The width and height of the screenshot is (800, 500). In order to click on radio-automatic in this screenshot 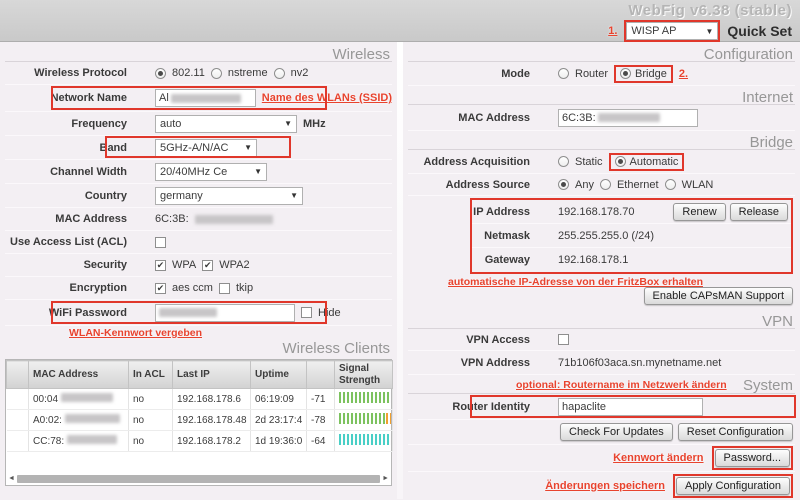, I will do `click(620, 161)`.